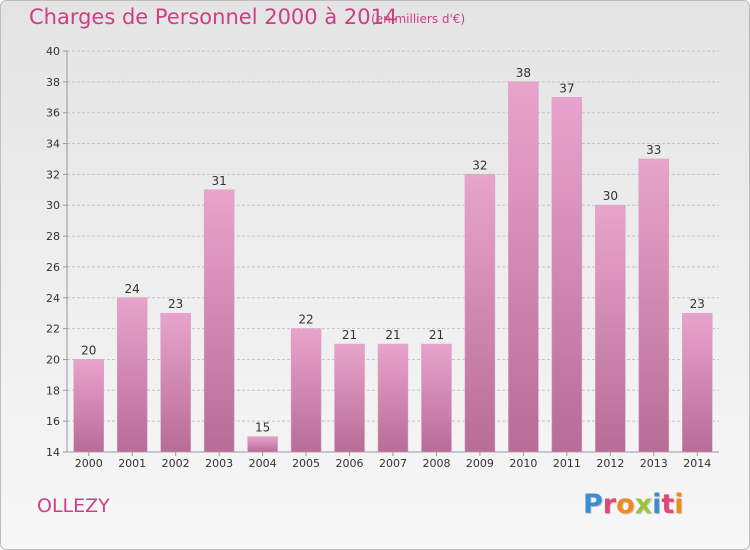 The image size is (750, 550). Describe the element at coordinates (609, 504) in the screenshot. I see `logo-letter: r` at that location.